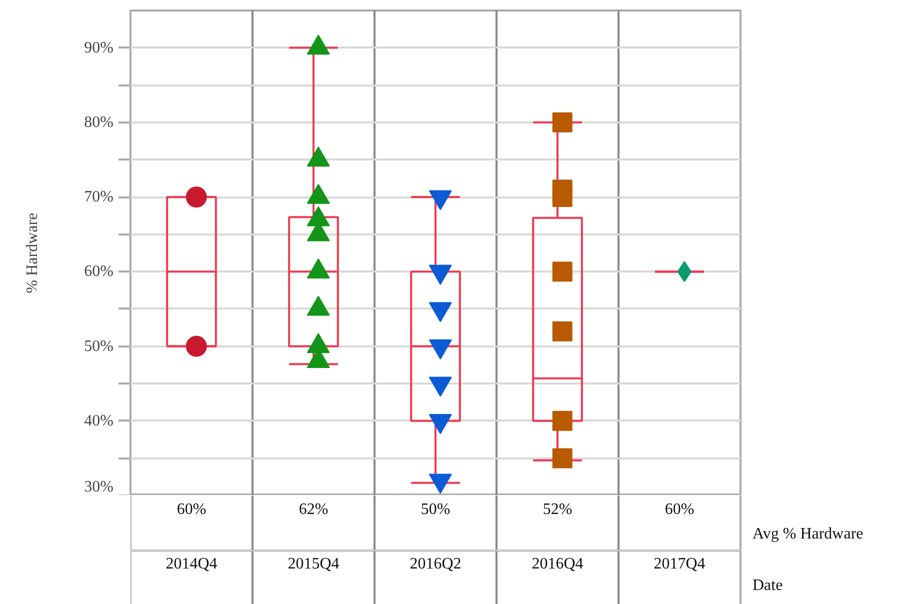 This screenshot has width=914, height=604. What do you see at coordinates (99, 47) in the screenshot?
I see `y-tick-label: 90%` at bounding box center [99, 47].